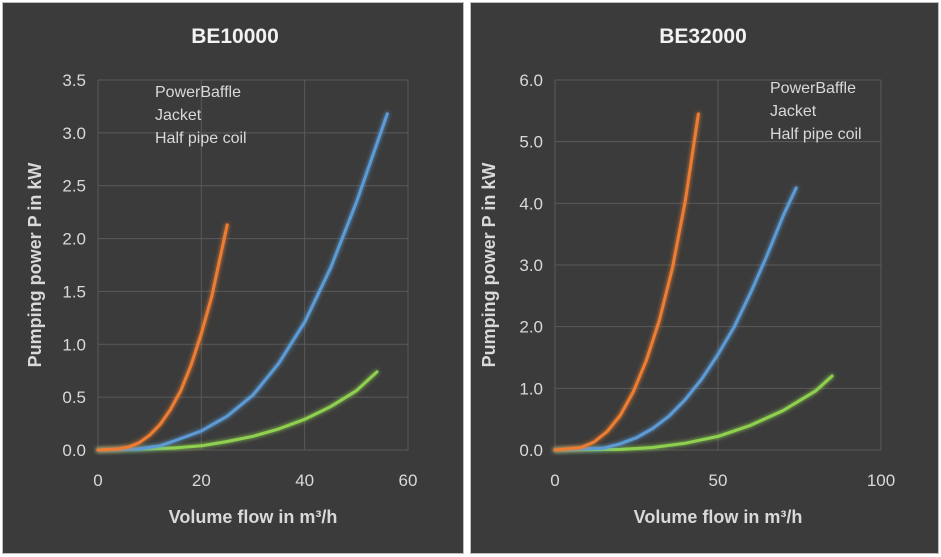  Describe the element at coordinates (881, 480) in the screenshot. I see `x-tick-label: 100` at that location.